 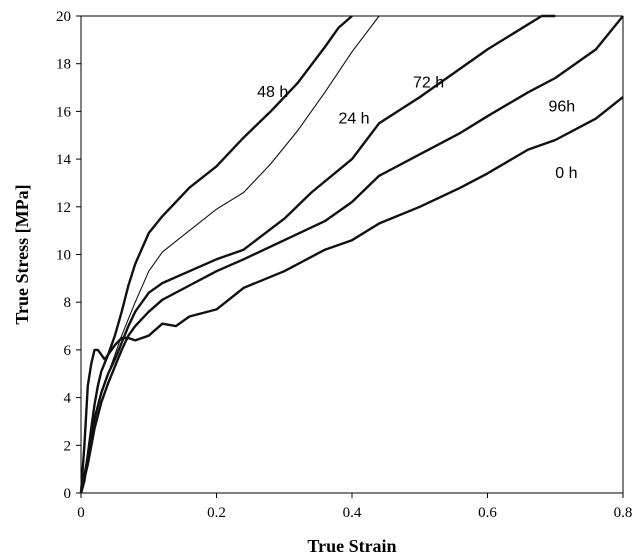 What do you see at coordinates (352, 513) in the screenshot?
I see `x-tick-label: 0.4` at bounding box center [352, 513].